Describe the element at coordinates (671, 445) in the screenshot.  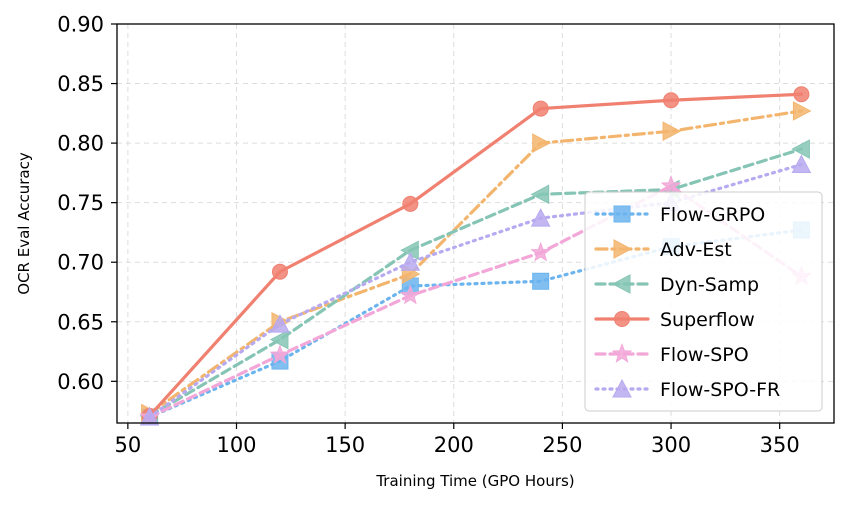
I see `x-tick-label: 300` at that location.